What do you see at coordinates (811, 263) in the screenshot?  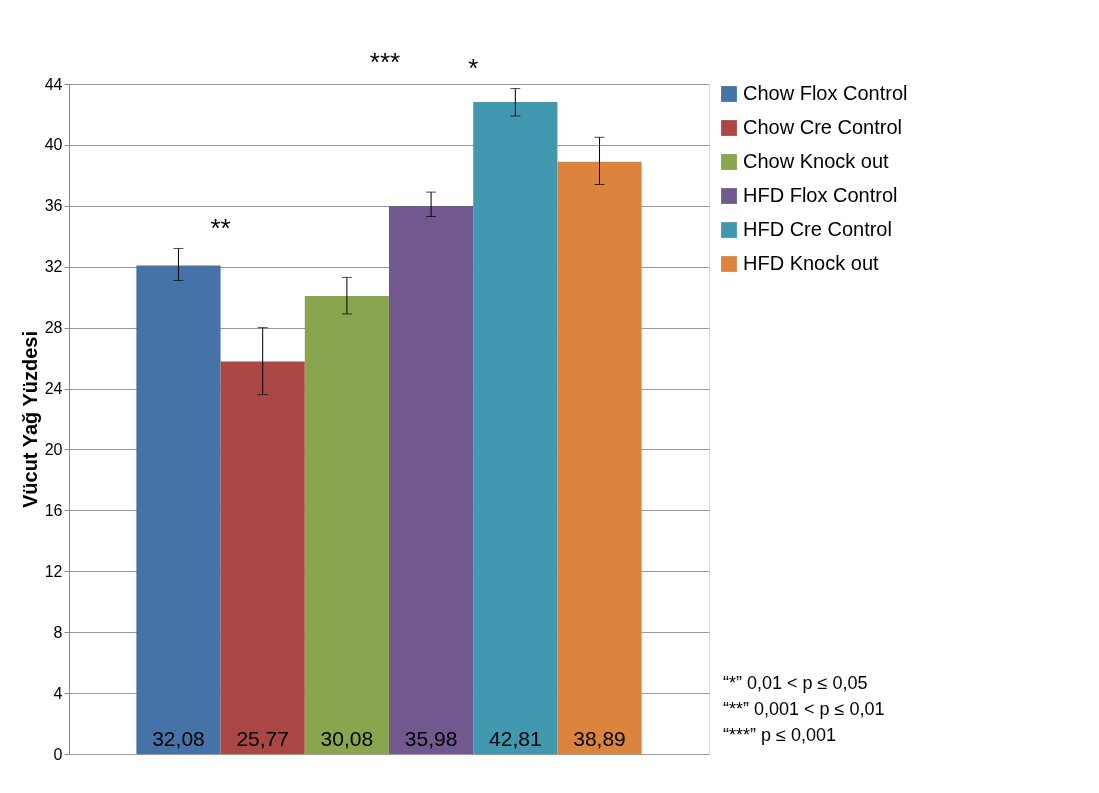 I see `legend-label: HFD Knock out` at bounding box center [811, 263].